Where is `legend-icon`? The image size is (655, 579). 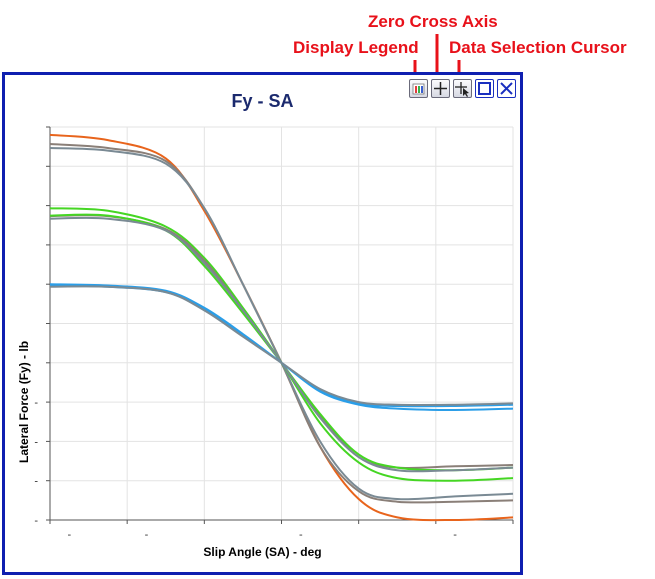
legend-icon is located at coordinates (418, 88).